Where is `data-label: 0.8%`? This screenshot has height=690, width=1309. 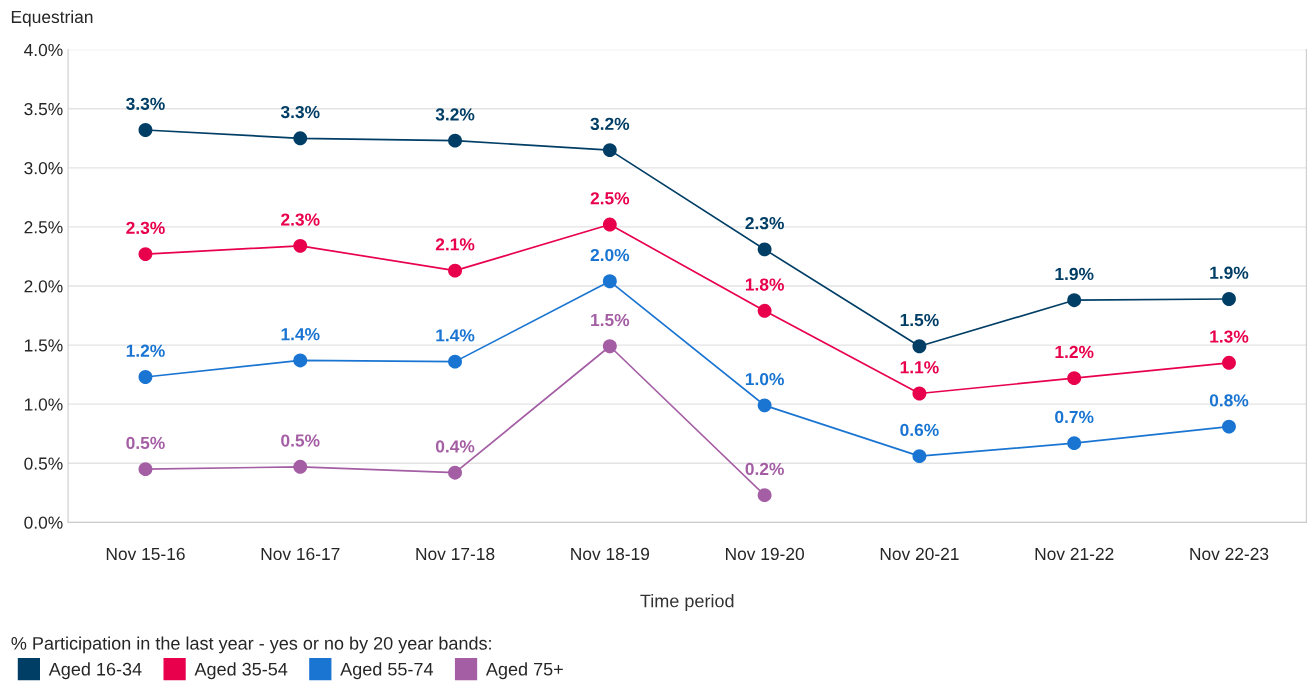 data-label: 0.8% is located at coordinates (1229, 400).